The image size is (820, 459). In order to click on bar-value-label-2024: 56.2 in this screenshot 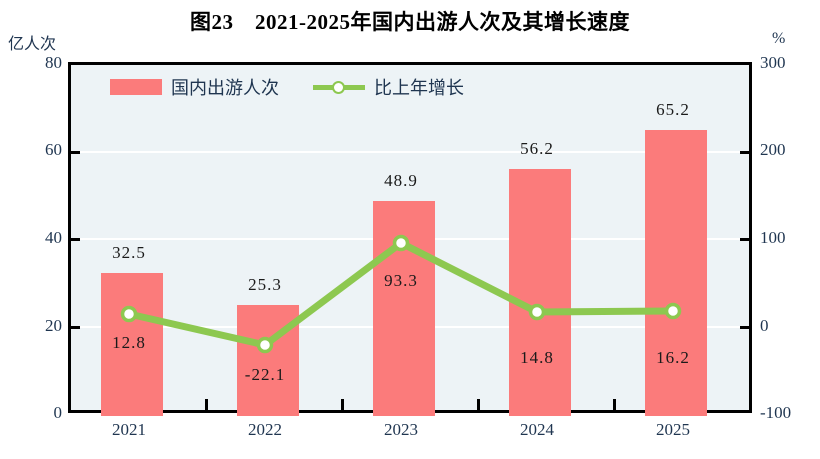, I will do `click(537, 148)`.